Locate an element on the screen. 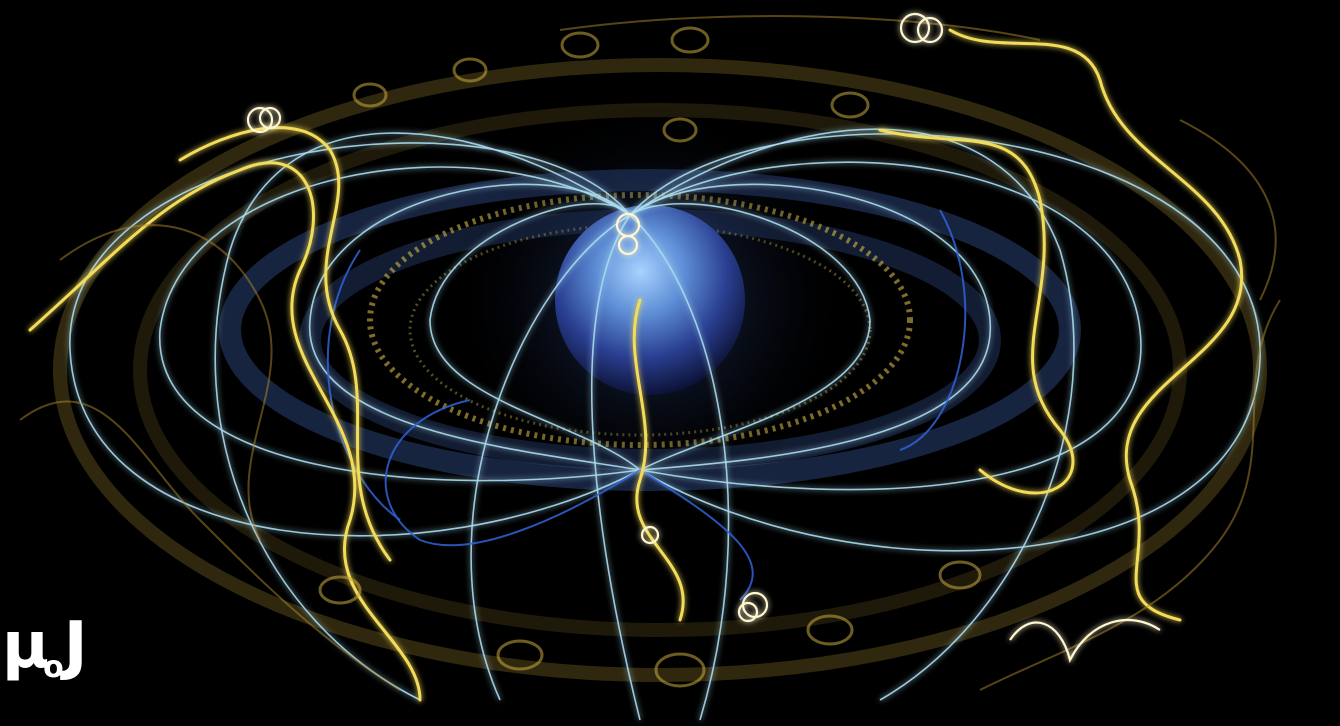 The height and width of the screenshot is (726, 1340). logo-mu-symbol: μ is located at coordinates (25, 646).